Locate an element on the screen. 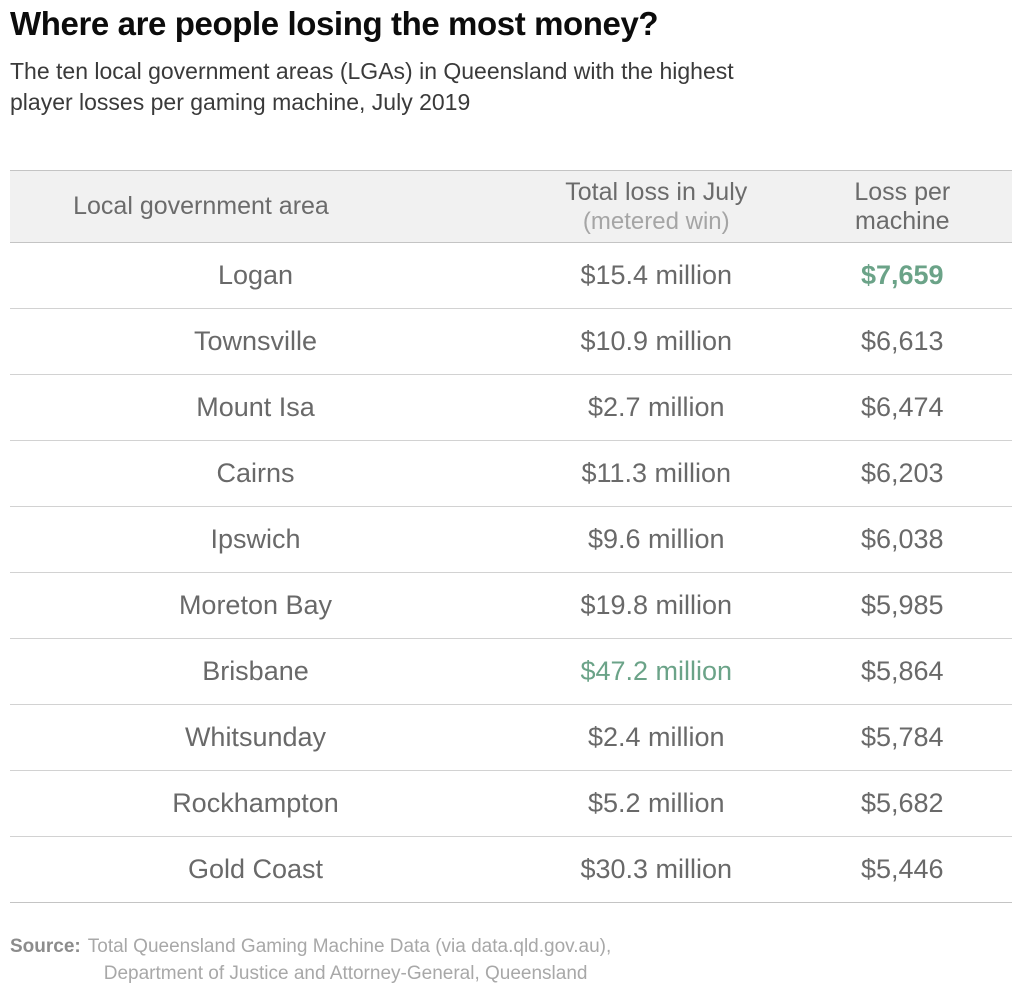 This screenshot has height=988, width=1024. cell-lga: Mount Isa is located at coordinates (255, 407).